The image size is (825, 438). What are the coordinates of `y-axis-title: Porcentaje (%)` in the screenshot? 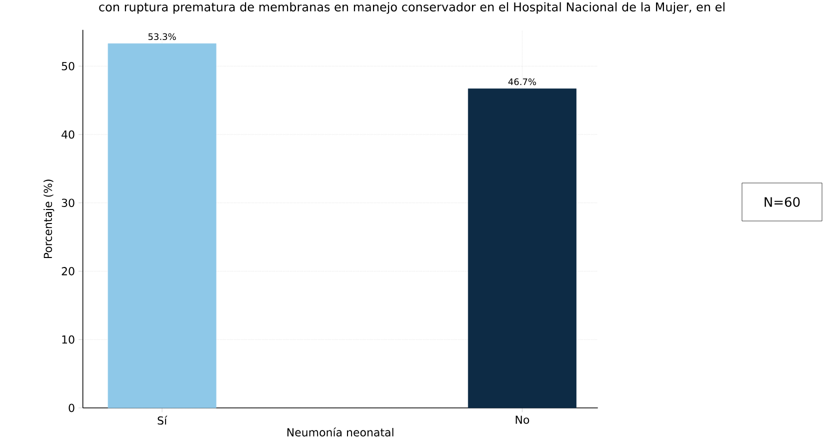 It's located at (49, 219).